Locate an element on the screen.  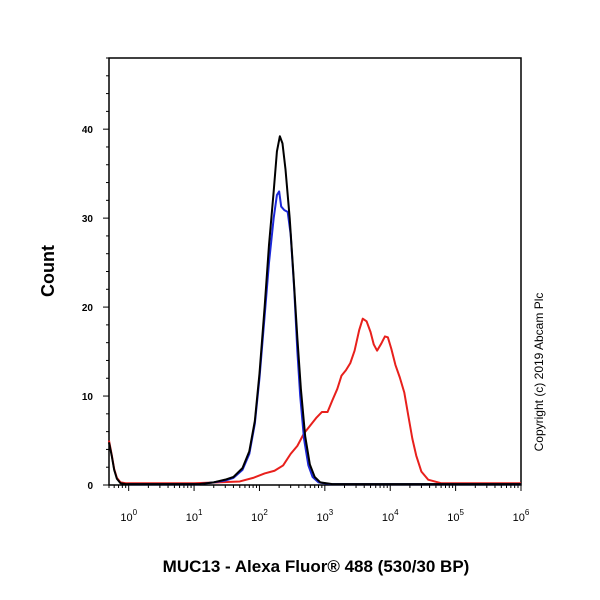
x-tick-label: 10⁶ is located at coordinates (521, 516).